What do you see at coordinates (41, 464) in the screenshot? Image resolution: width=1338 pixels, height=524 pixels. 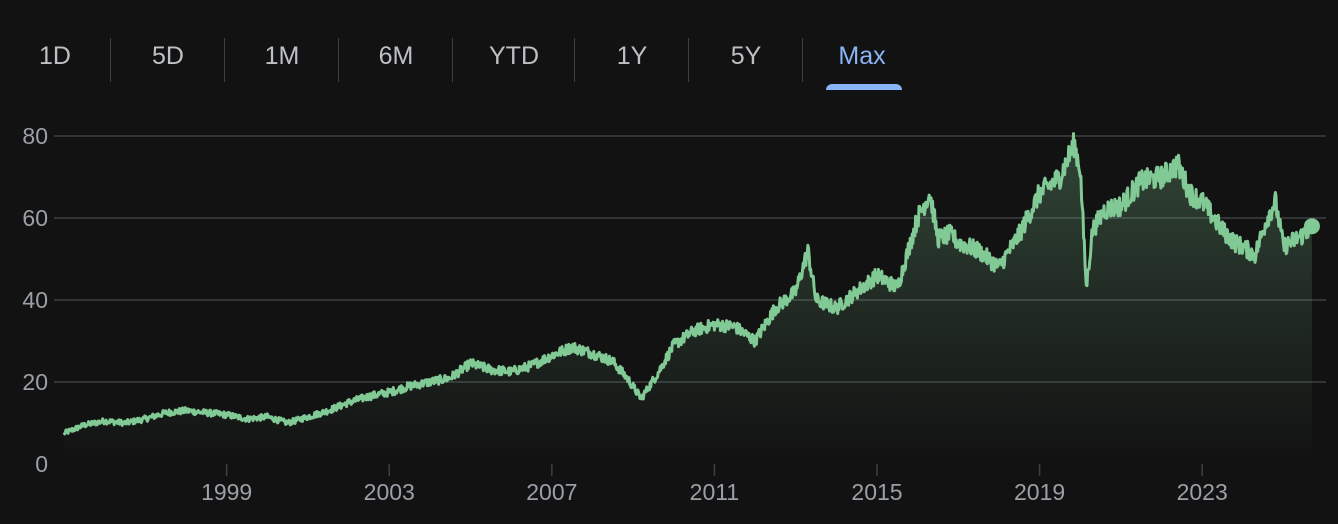 I see `y-tick-label: 0` at bounding box center [41, 464].